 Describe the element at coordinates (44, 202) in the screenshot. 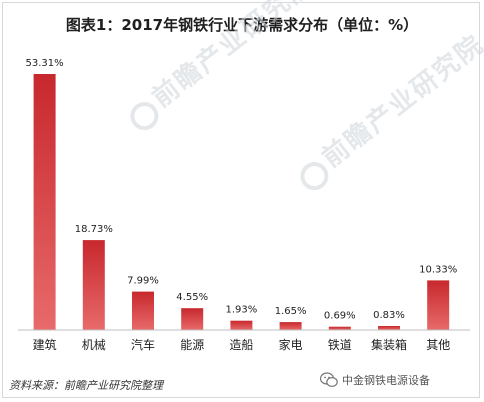

I see `bar-建筑` at that location.